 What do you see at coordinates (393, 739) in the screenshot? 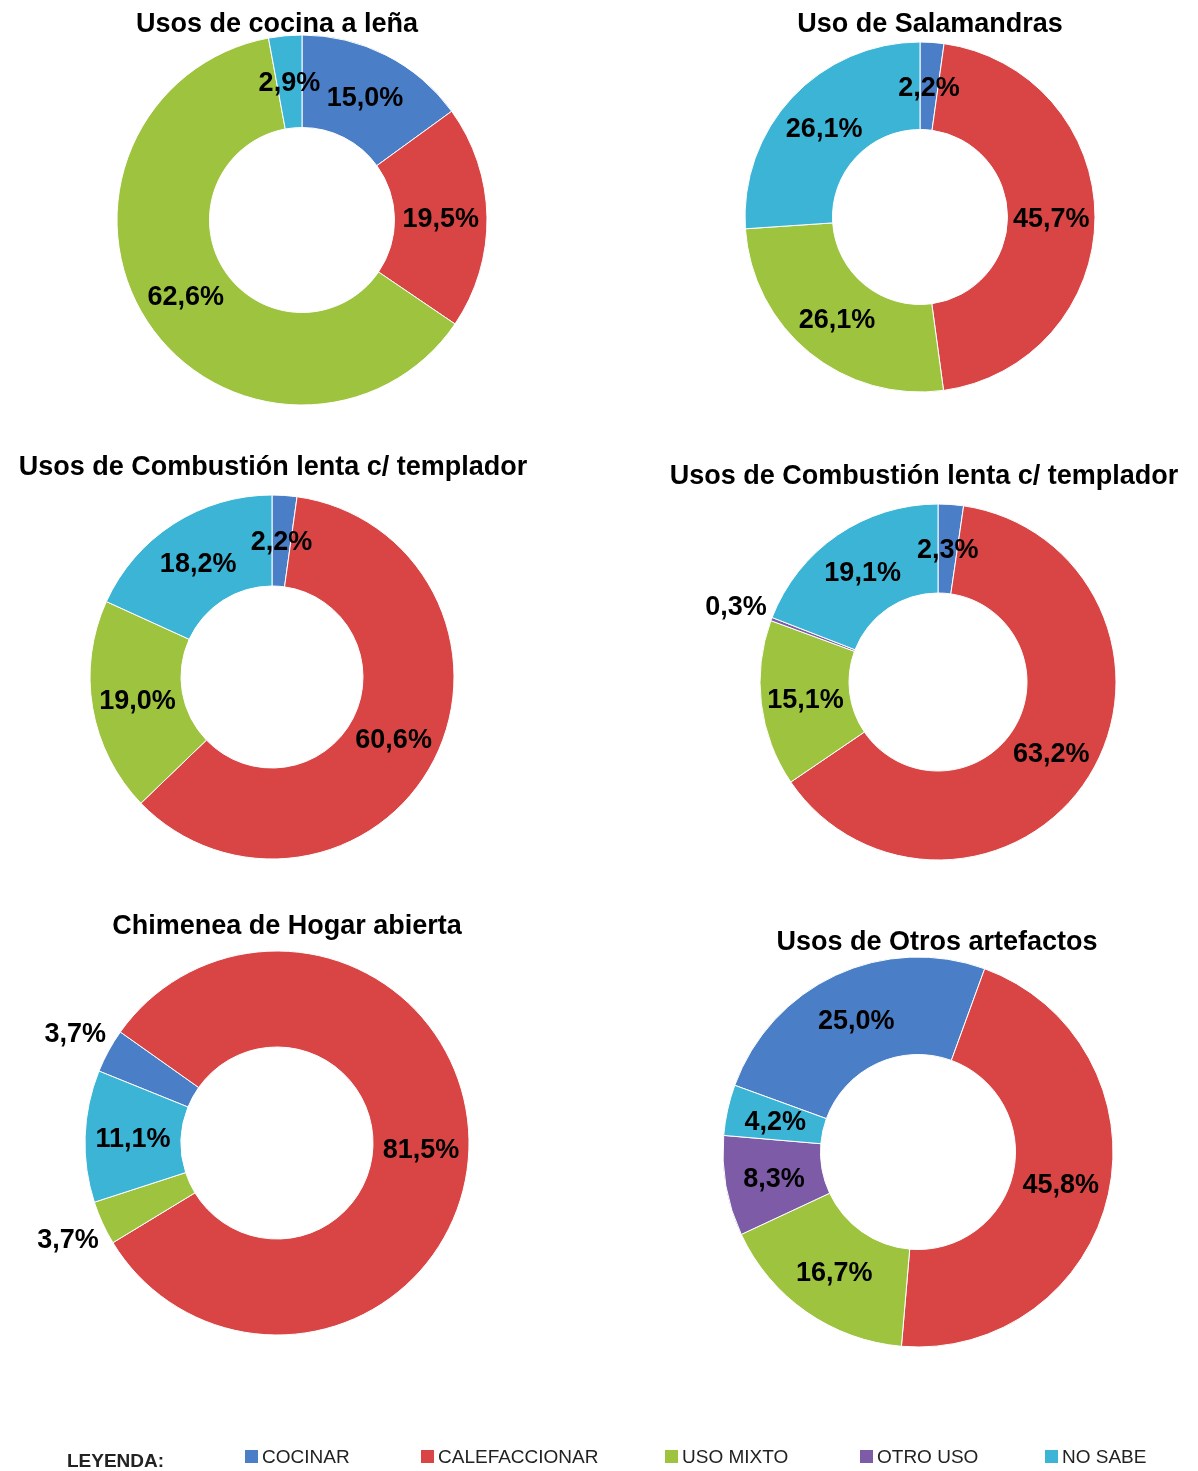
I see `data-label: 60,6%` at bounding box center [393, 739].